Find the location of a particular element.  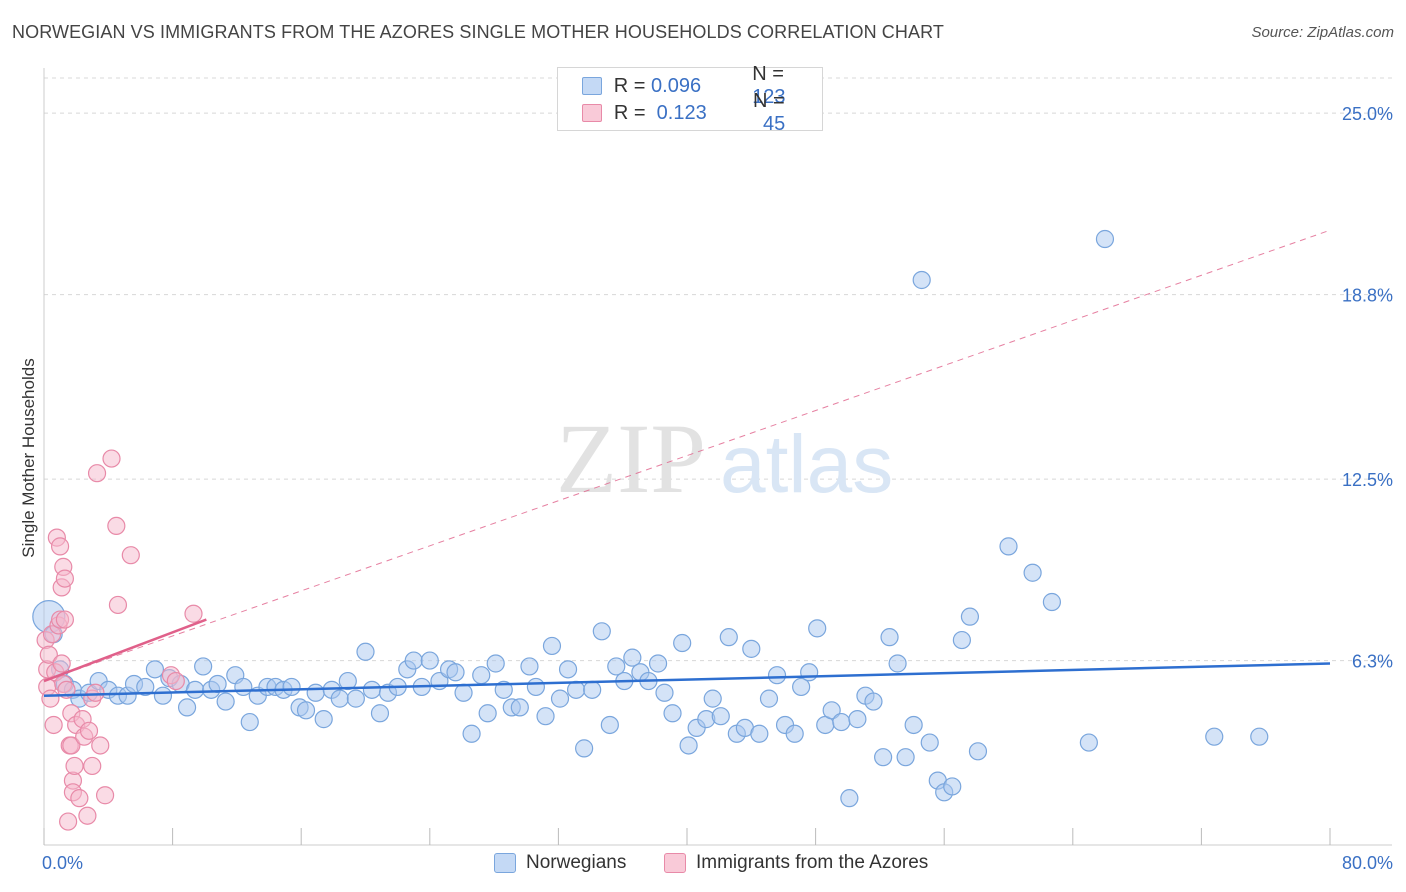

legend-item-azores: Immigrants from the Azores is located at coordinates (796, 863).